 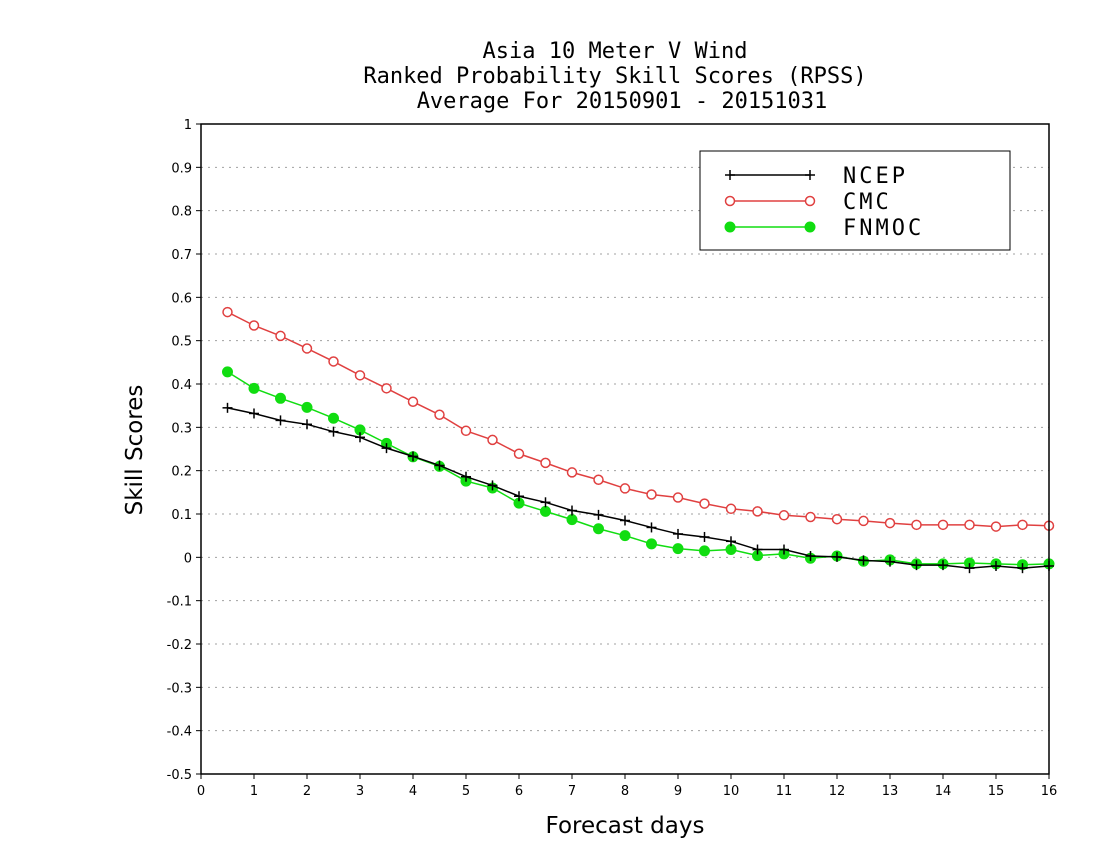 What do you see at coordinates (413, 791) in the screenshot?
I see `x-tick-label: 4` at bounding box center [413, 791].